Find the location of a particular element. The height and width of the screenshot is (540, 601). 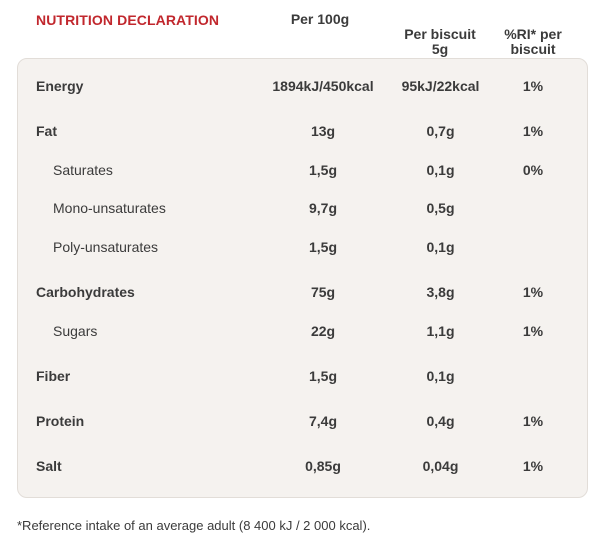

row-label: Carbohydrates is located at coordinates (85, 292).